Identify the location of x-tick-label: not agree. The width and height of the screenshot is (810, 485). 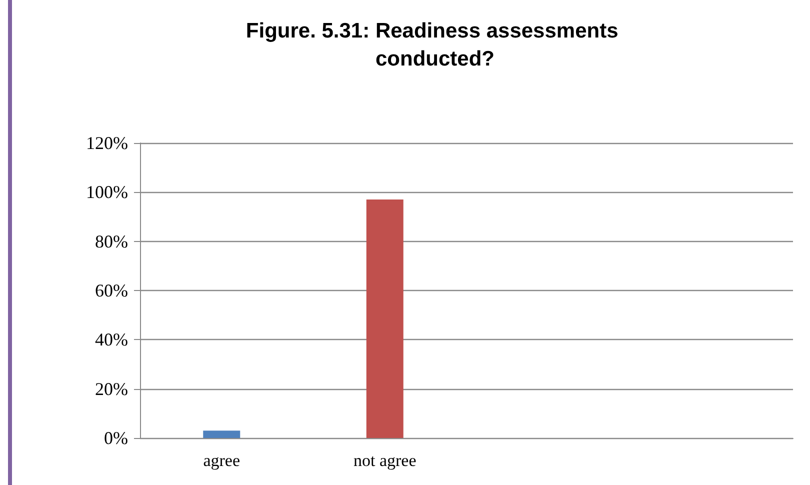
(384, 460).